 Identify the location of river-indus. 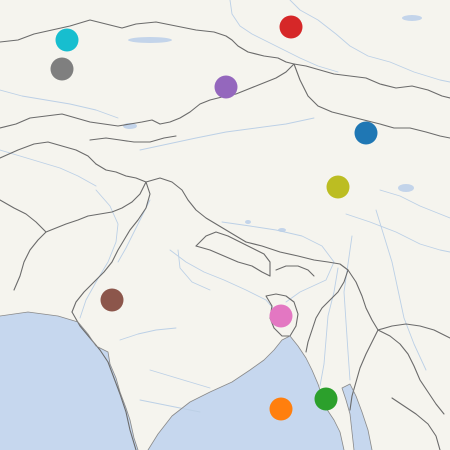
(99, 254).